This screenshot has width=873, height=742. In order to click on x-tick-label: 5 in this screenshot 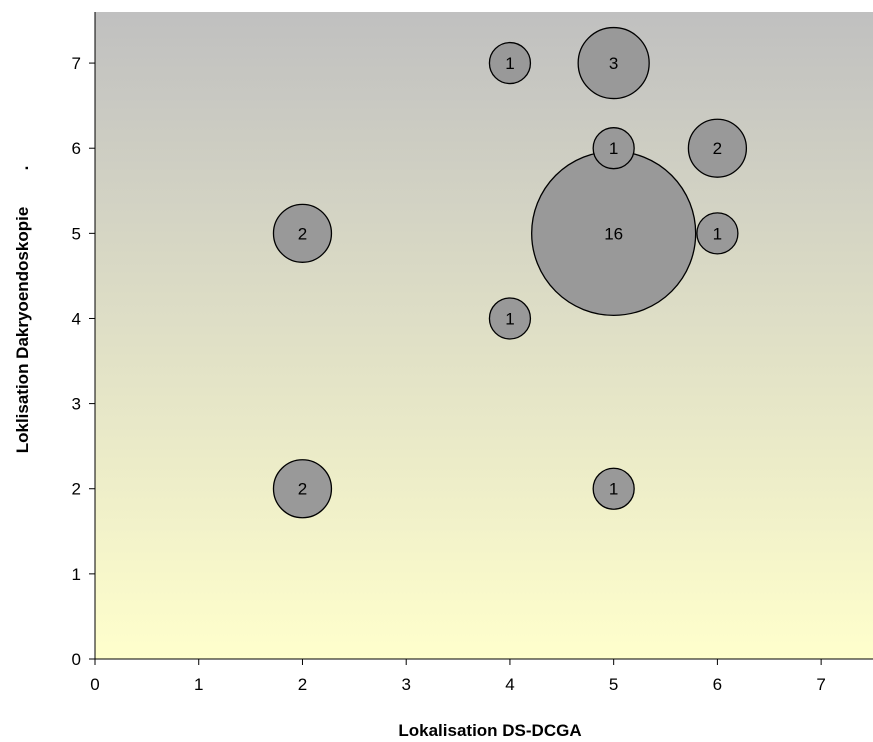, I will do `click(613, 684)`.